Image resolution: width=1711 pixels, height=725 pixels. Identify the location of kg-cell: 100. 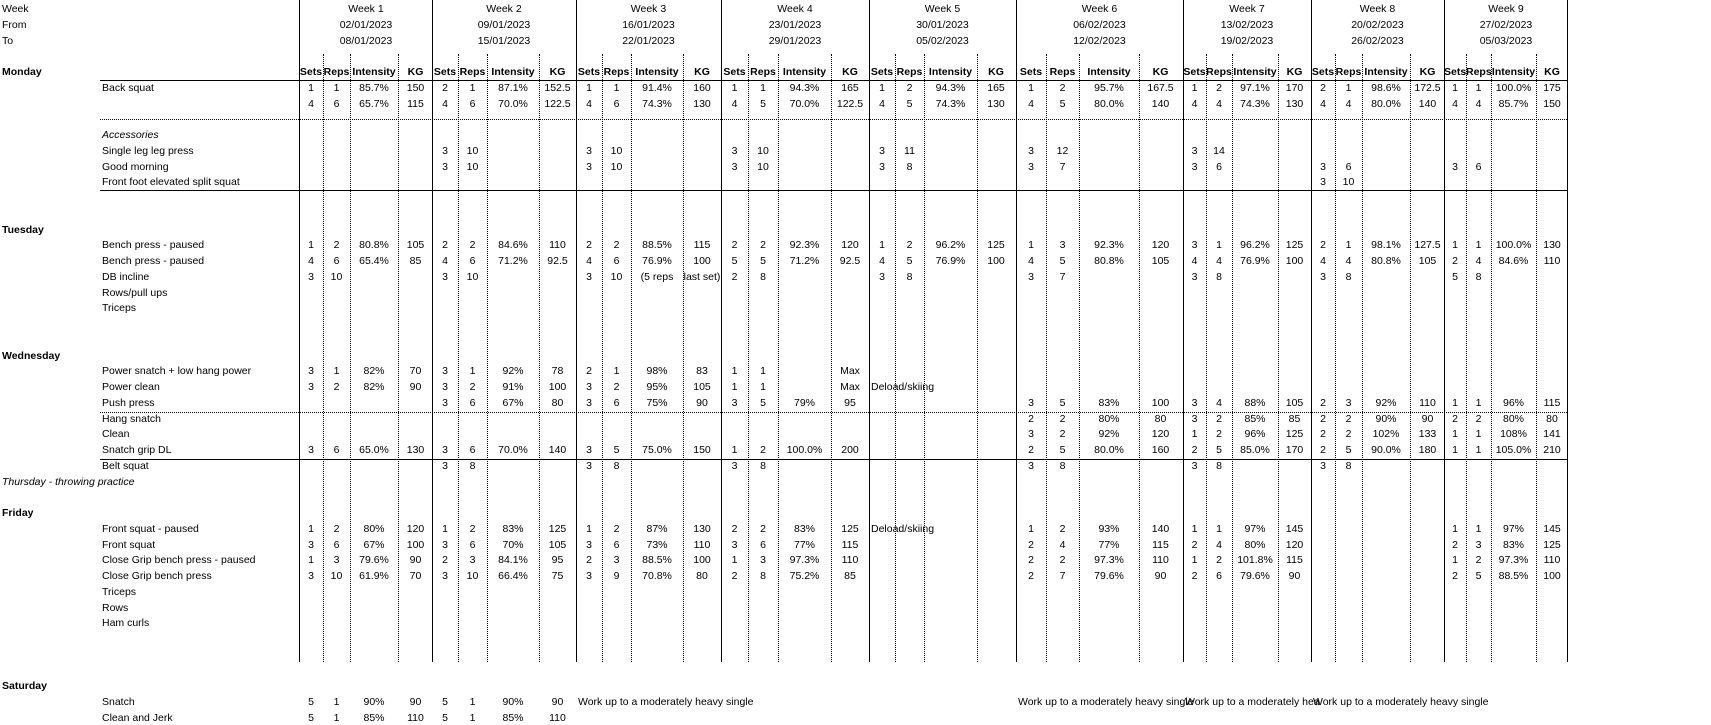
(415, 544).